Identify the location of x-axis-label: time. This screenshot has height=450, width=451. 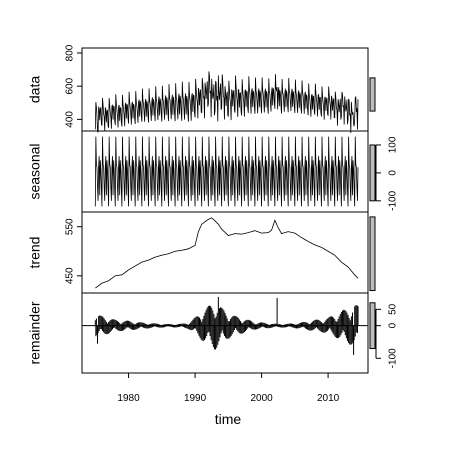
(228, 419).